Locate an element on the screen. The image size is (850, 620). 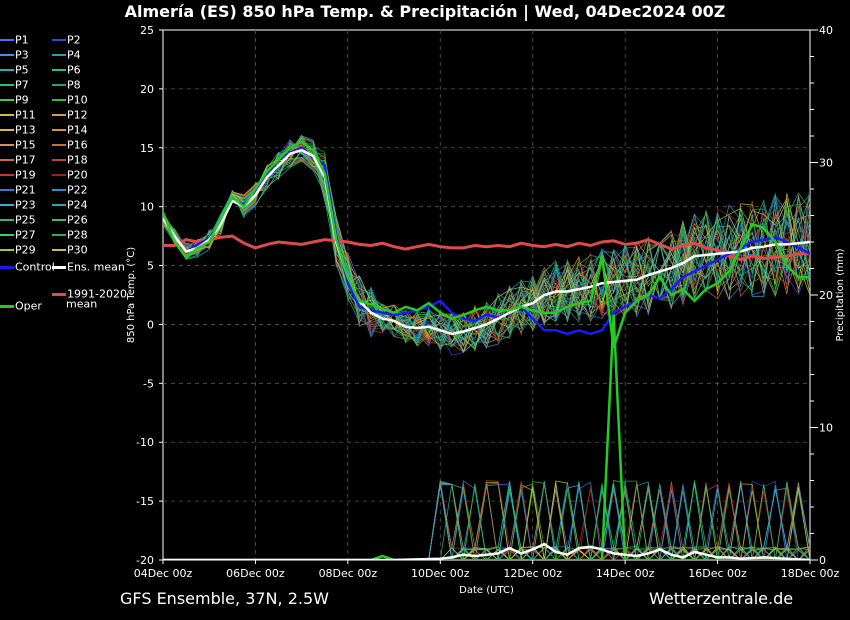
tick-label-y-right: 0 is located at coordinates (822, 560).